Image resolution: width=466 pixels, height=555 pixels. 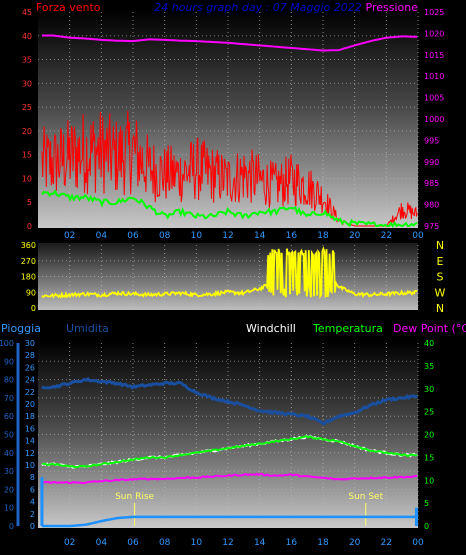 I want to click on pressure-axis-tick-label: 1025, so click(x=434, y=12).